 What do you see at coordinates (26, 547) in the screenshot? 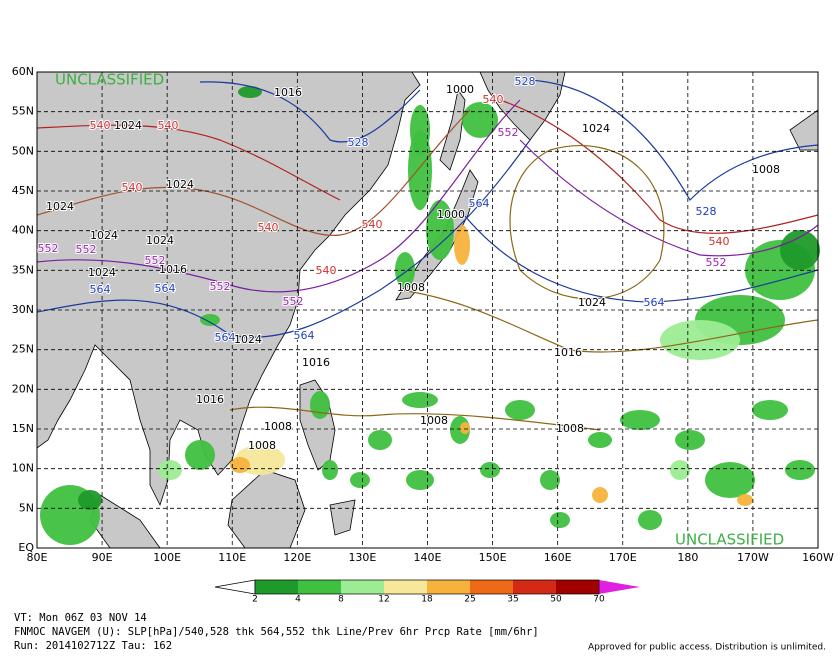
I see `lat-label: EQ` at bounding box center [26, 547].